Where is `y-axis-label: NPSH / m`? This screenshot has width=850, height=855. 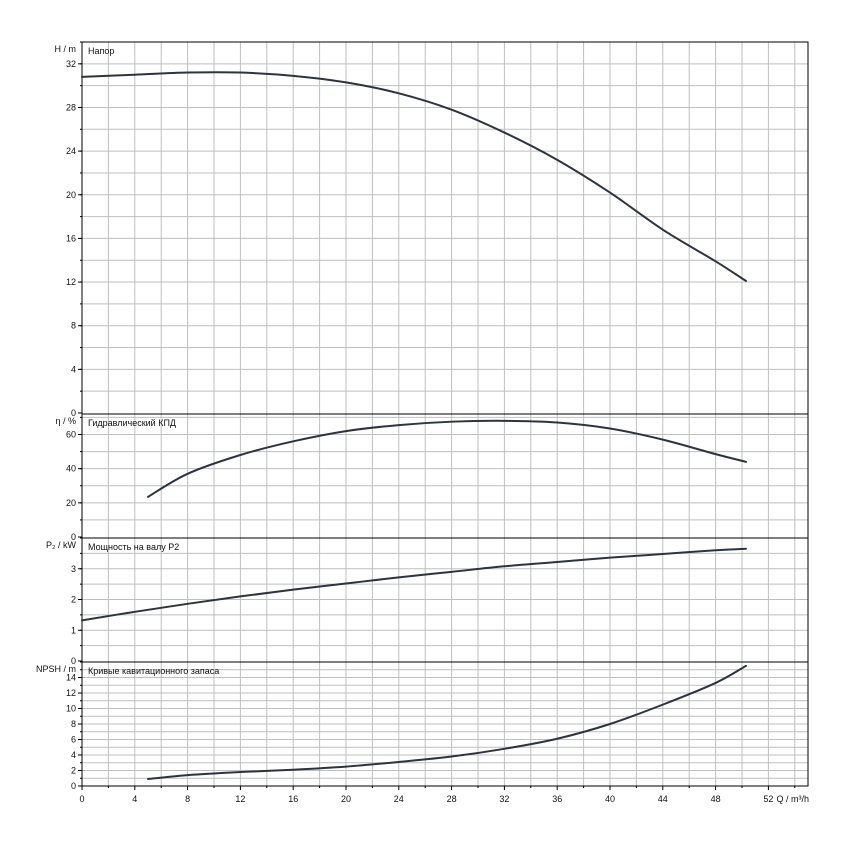 y-axis-label: NPSH / m is located at coordinates (56, 669).